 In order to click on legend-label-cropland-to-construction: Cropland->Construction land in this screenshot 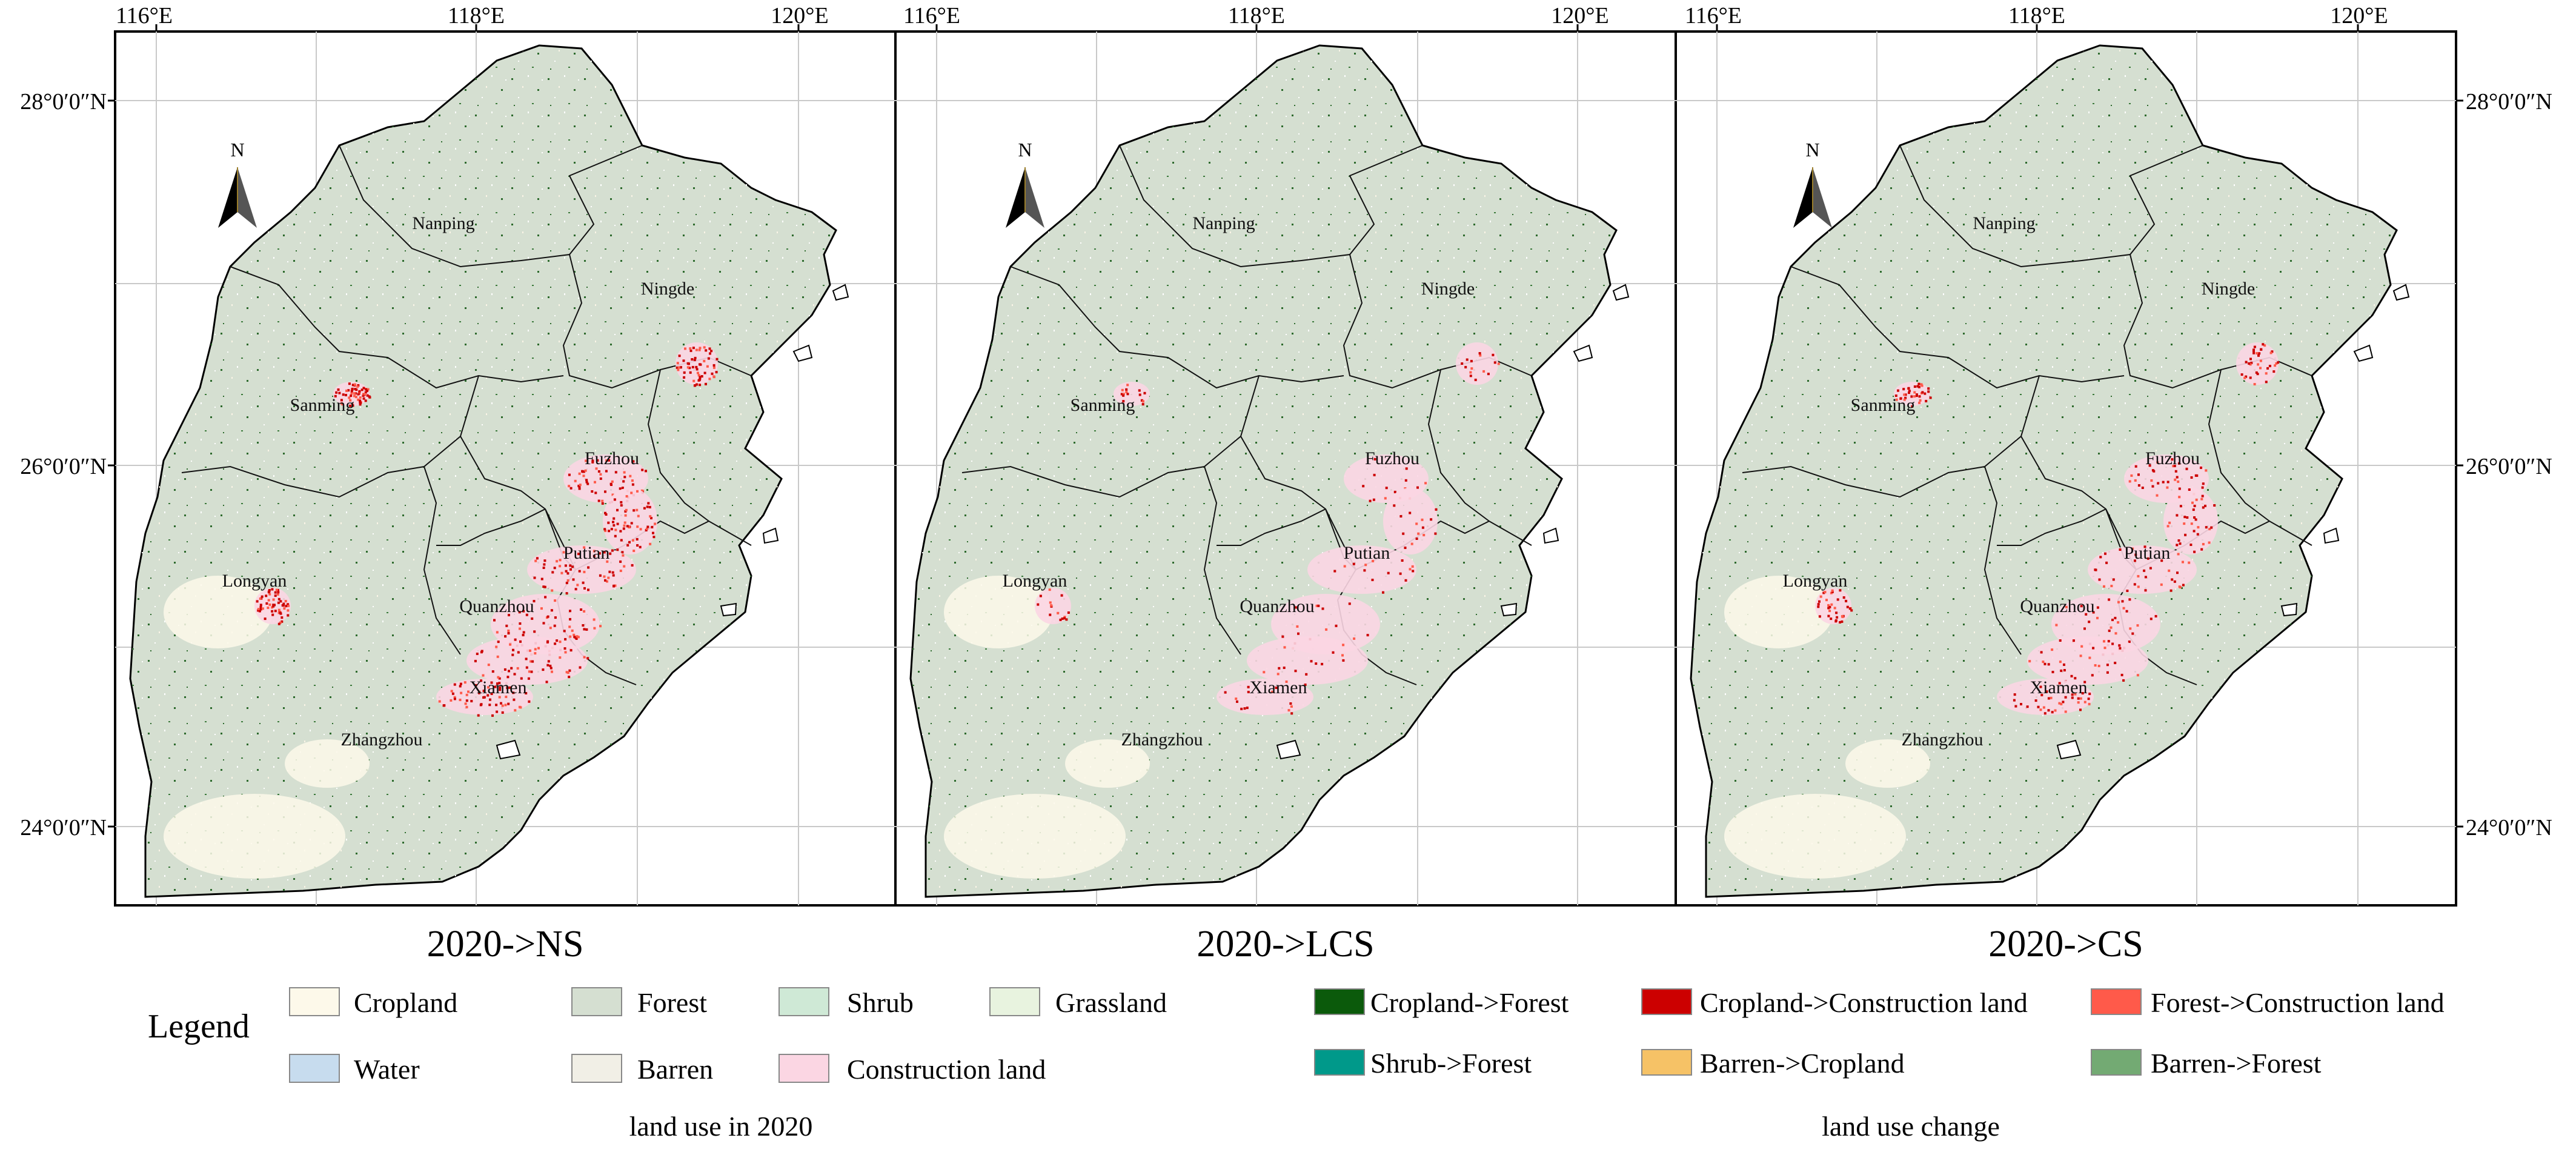, I will do `click(1864, 1002)`.